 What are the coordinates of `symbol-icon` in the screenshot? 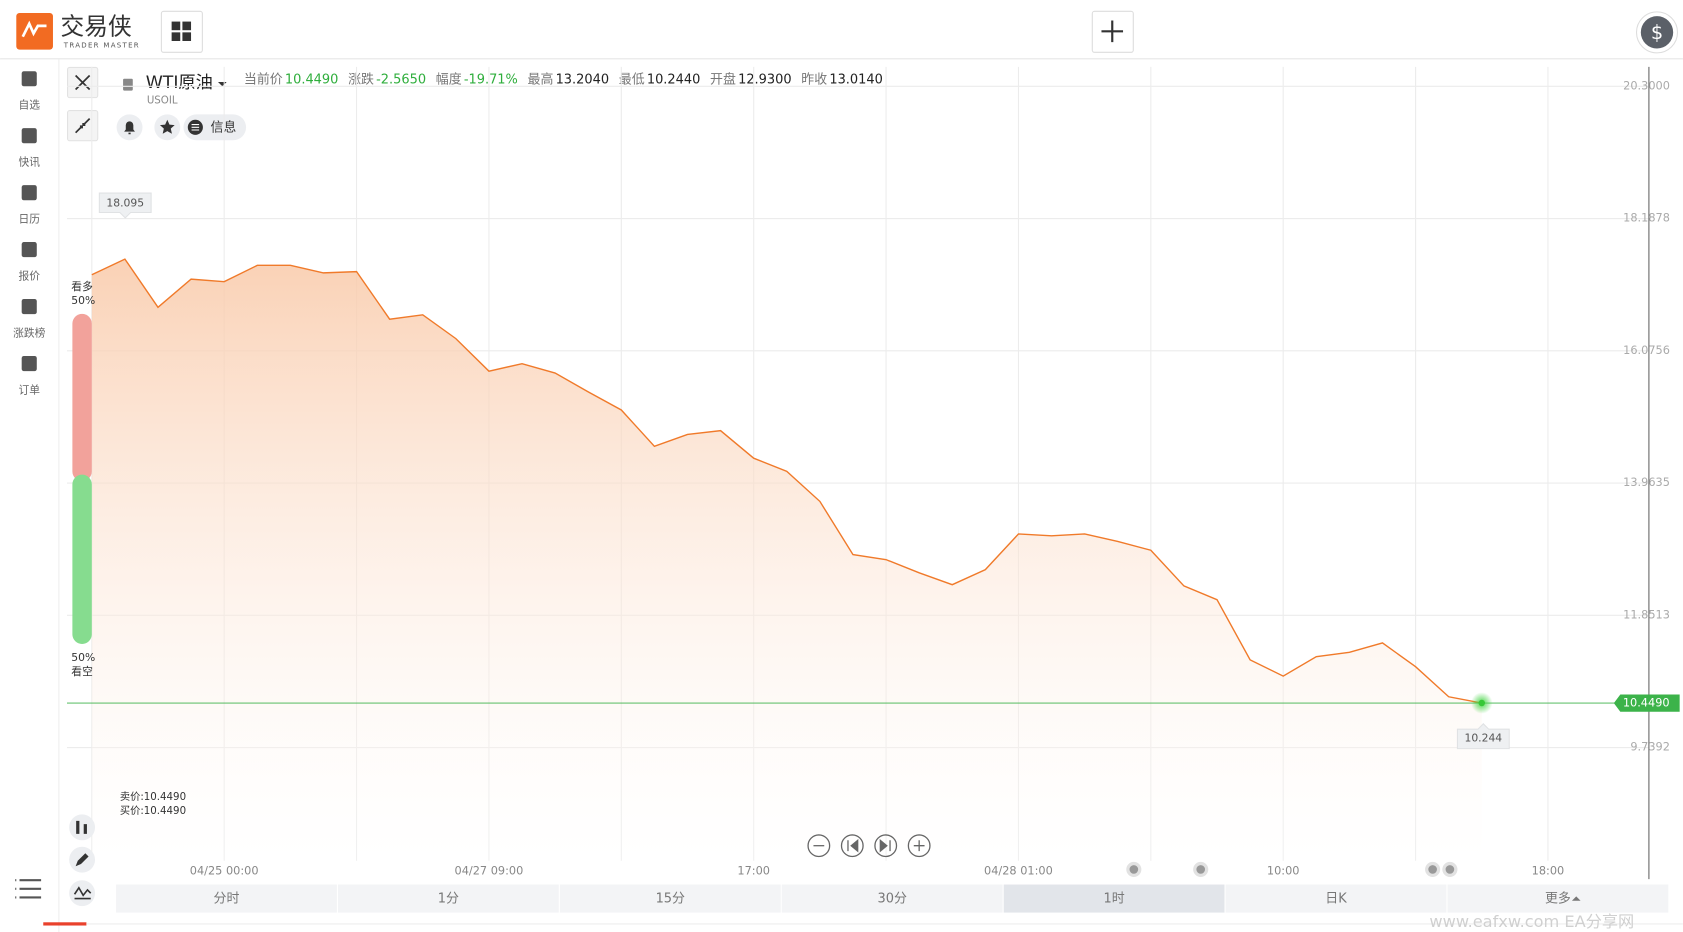 It's located at (128, 84).